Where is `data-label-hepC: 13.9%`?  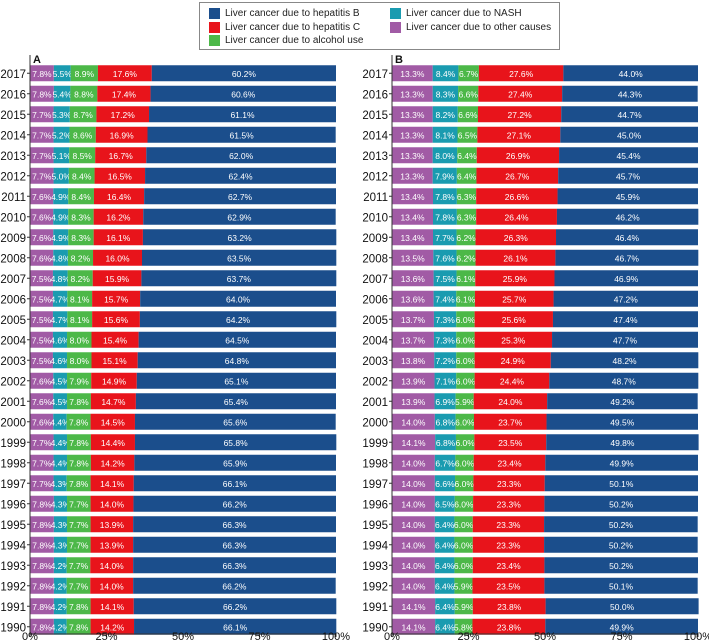
data-label-hepC: 13.9% is located at coordinates (112, 545).